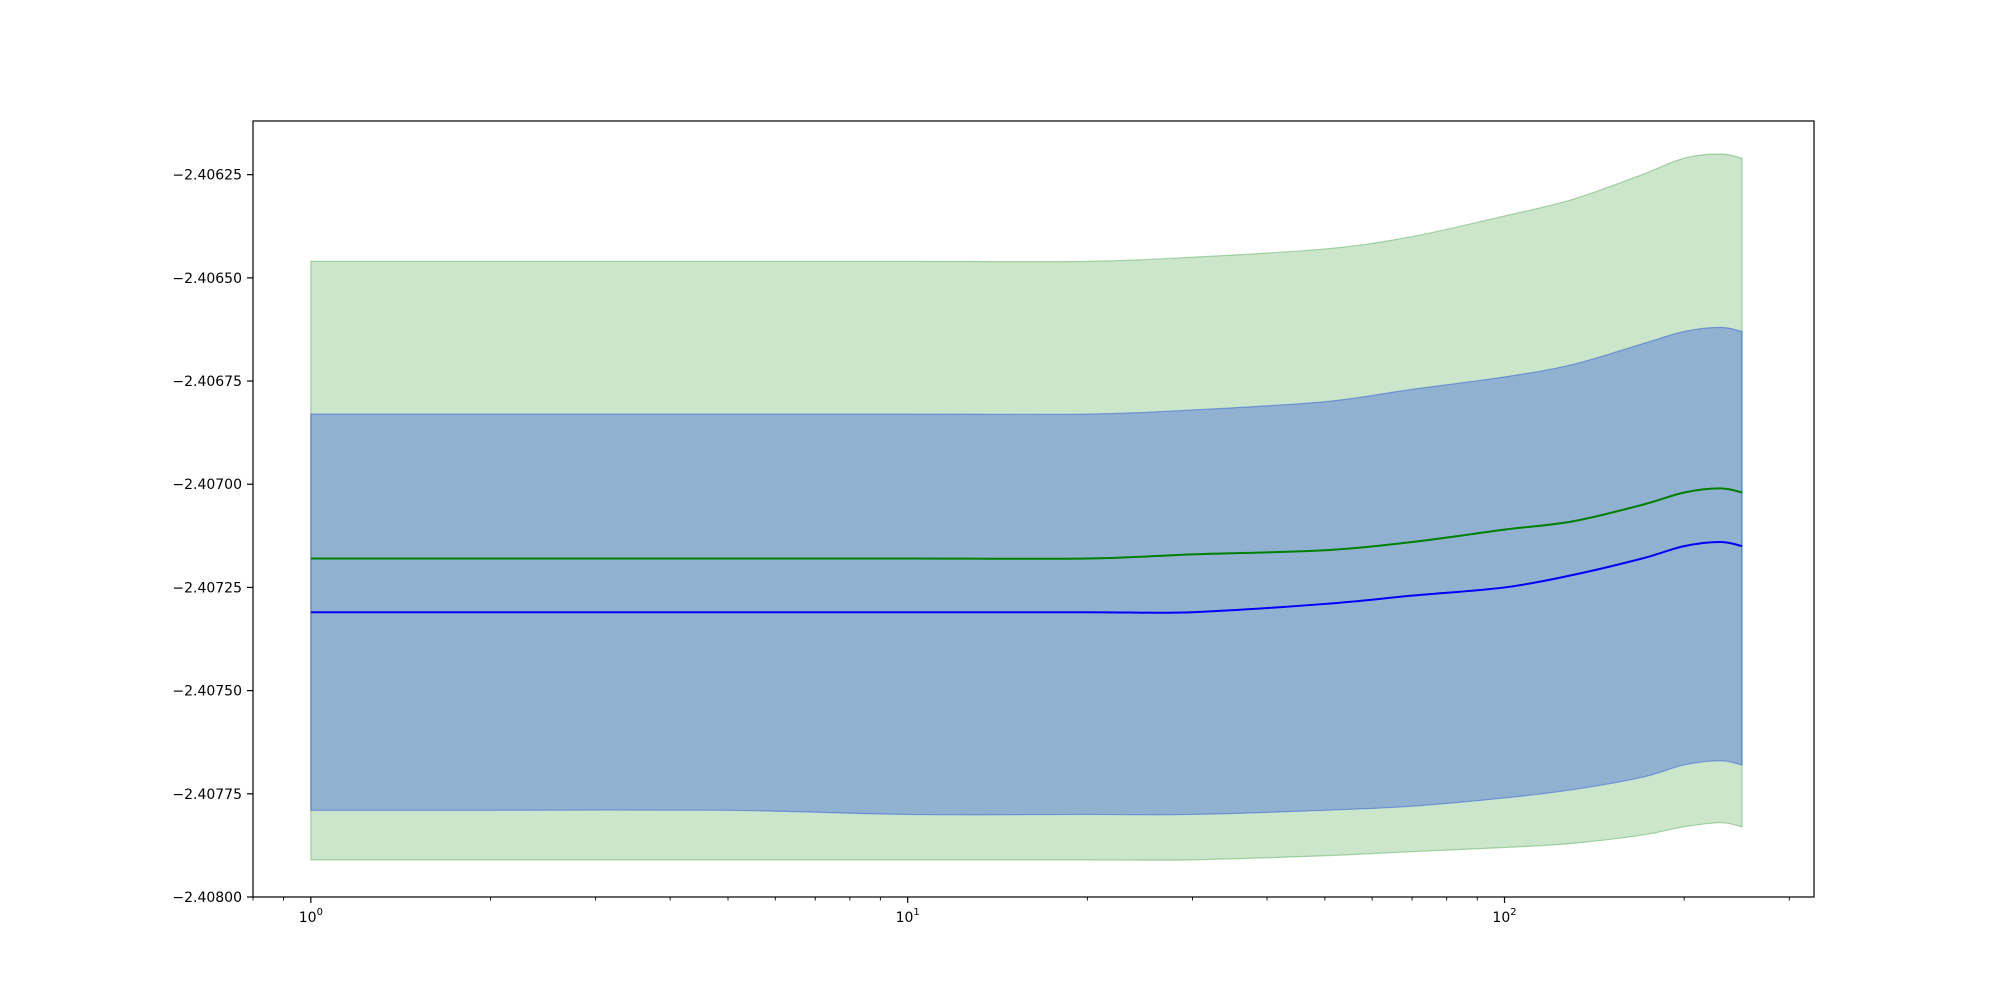  What do you see at coordinates (207, 382) in the screenshot?
I see `y-tick-label: −2.40675` at bounding box center [207, 382].